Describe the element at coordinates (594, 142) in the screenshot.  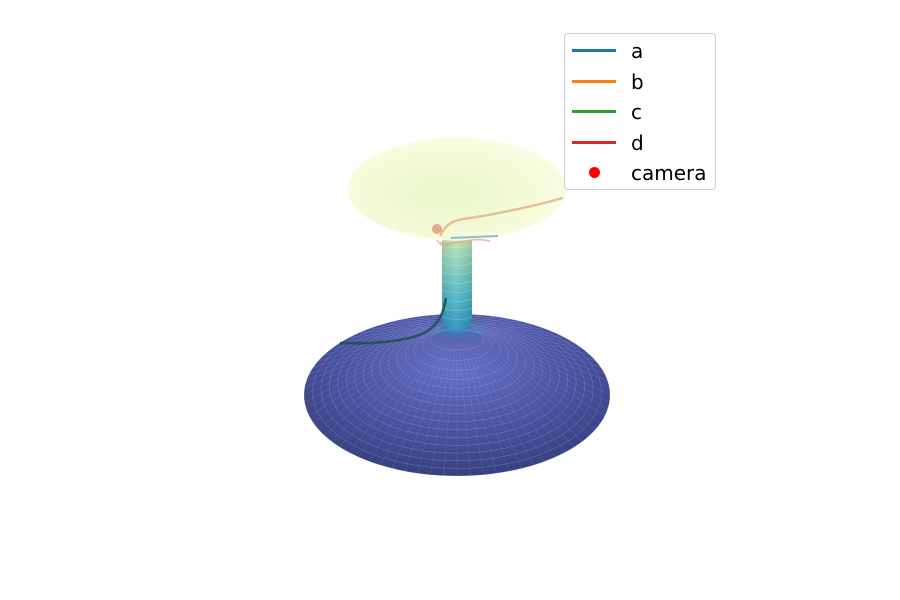
I see `legend-line-d` at that location.